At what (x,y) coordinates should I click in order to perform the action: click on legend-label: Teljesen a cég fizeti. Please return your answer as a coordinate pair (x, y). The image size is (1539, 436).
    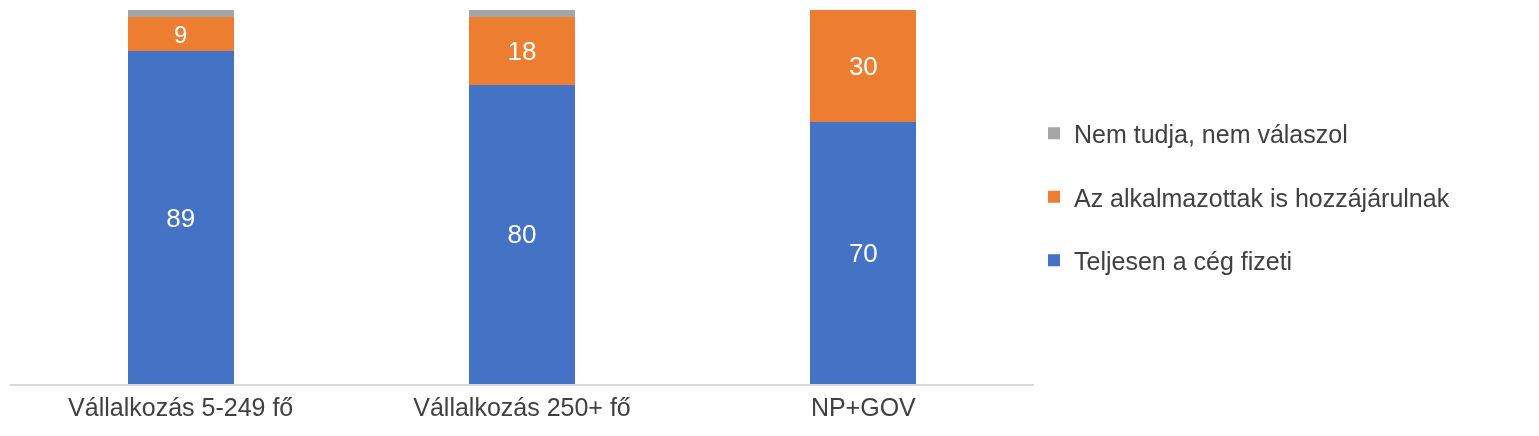
    Looking at the image, I should click on (1183, 261).